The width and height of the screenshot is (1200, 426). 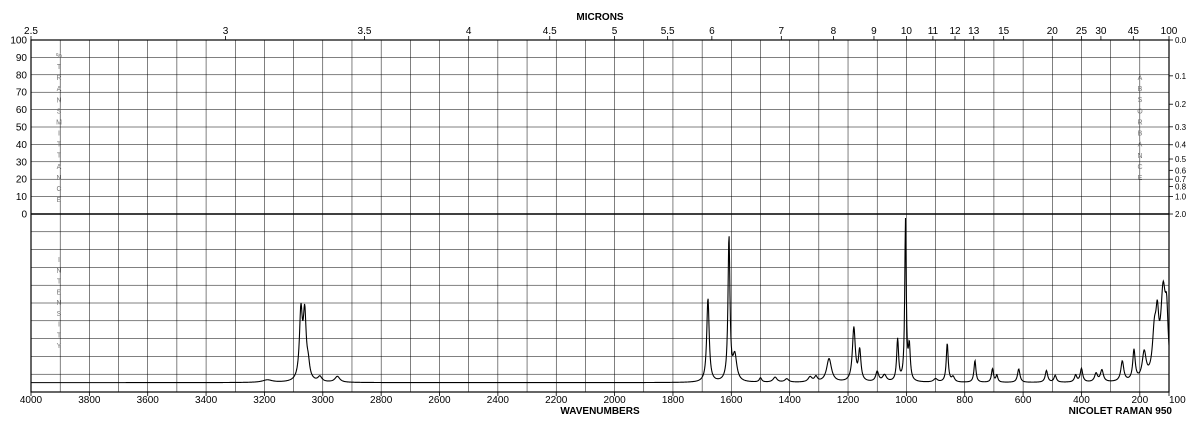 What do you see at coordinates (1140, 111) in the screenshot?
I see `absorbance-vertical-label: O` at bounding box center [1140, 111].